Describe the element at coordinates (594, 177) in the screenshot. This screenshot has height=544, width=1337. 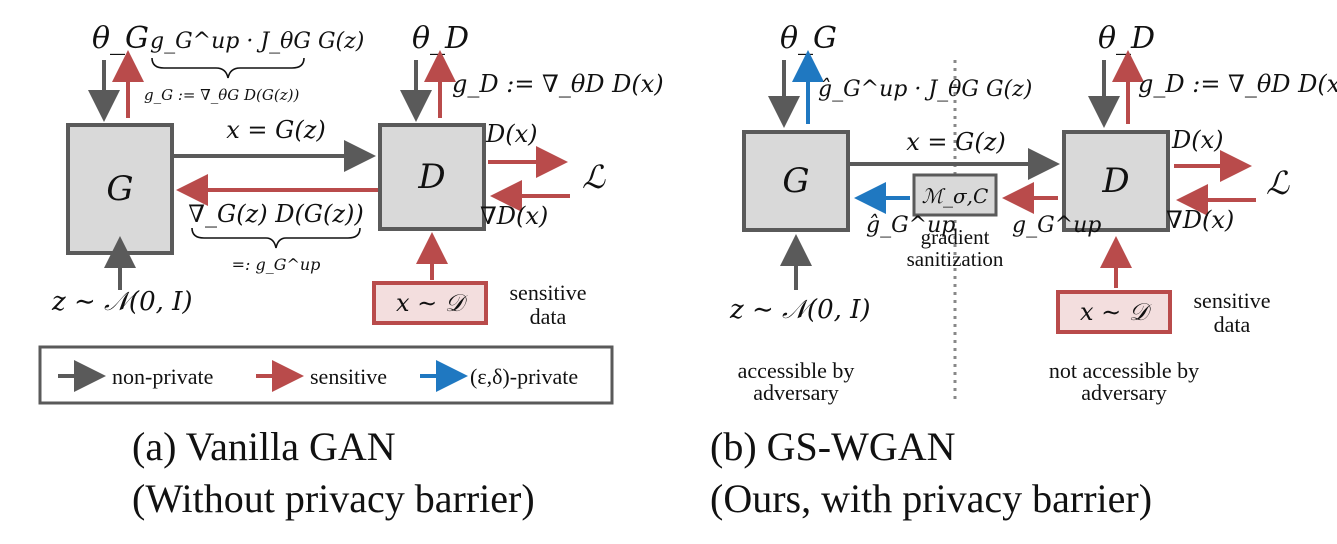
I see `left-loss-label: ℒ` at that location.